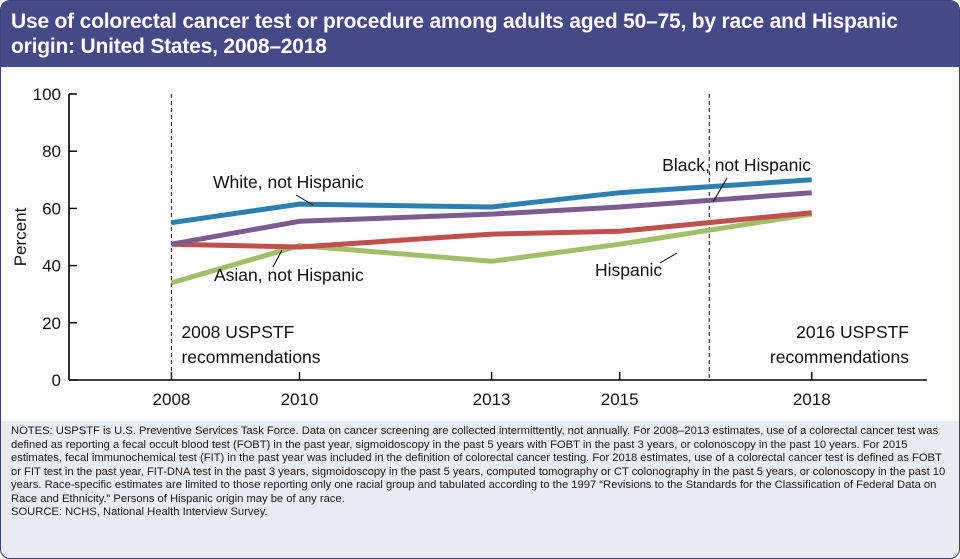  I want to click on y-tick-label: 20, so click(51, 323).